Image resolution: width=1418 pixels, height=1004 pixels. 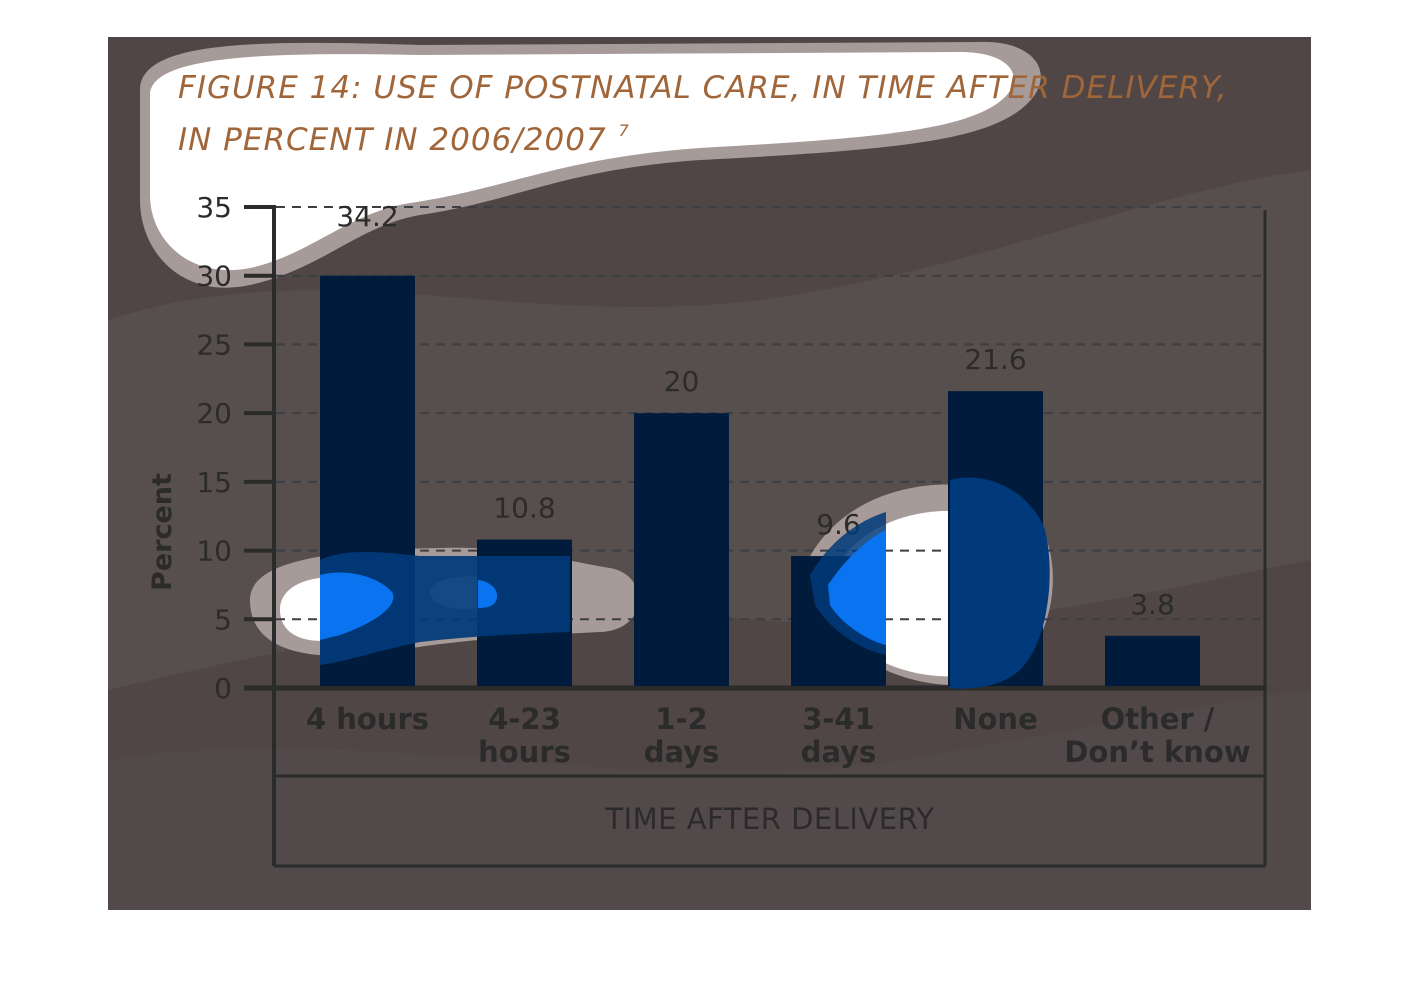 I want to click on y-tick-label: 20, so click(x=214, y=413).